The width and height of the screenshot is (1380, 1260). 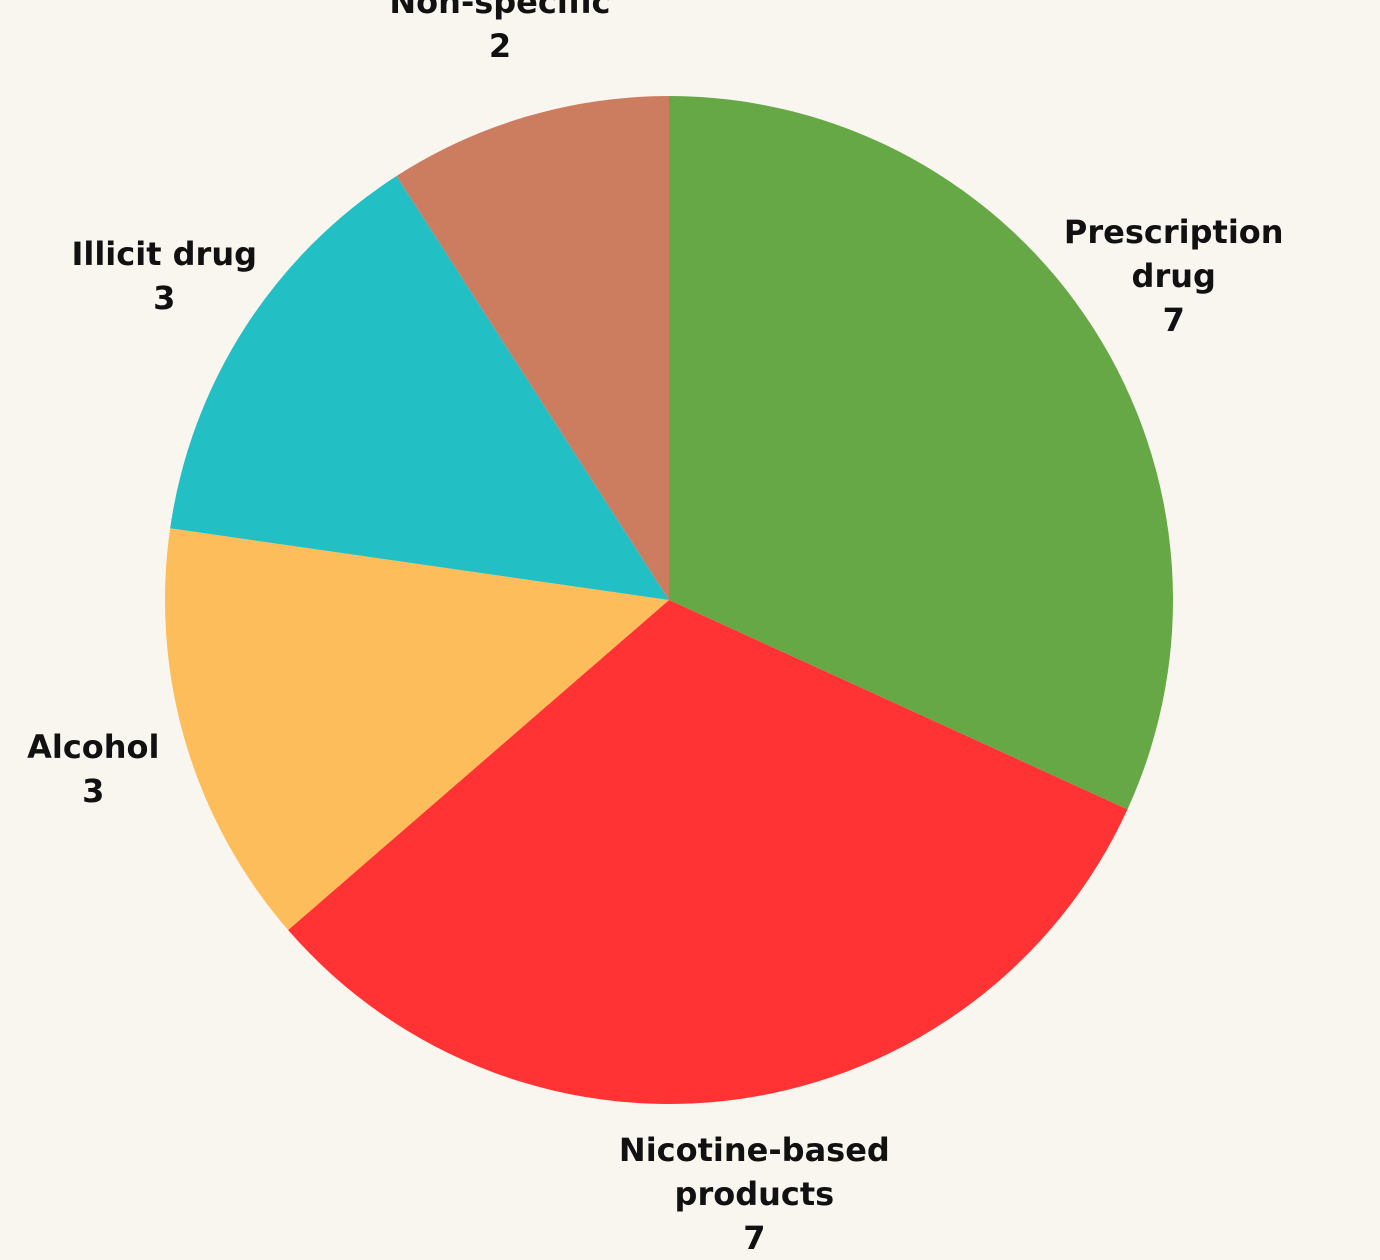 I want to click on slice-label: Prescription drug 7, so click(x=1174, y=276).